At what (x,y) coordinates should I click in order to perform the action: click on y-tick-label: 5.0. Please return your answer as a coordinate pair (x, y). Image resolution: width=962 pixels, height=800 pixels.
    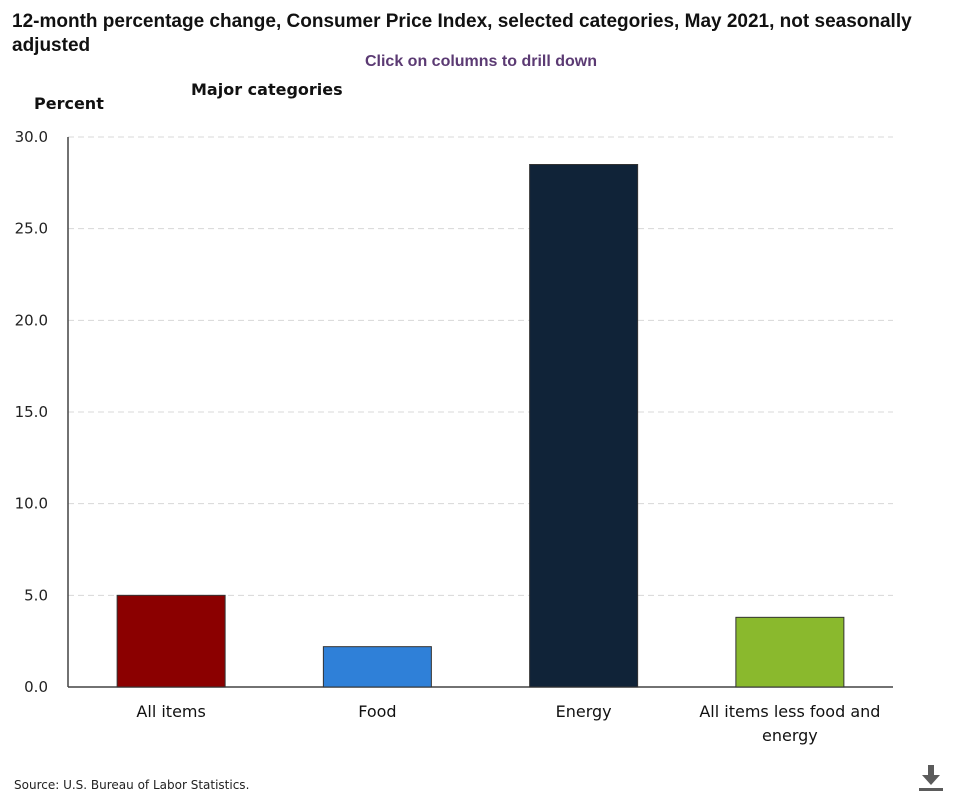
    Looking at the image, I should click on (36, 595).